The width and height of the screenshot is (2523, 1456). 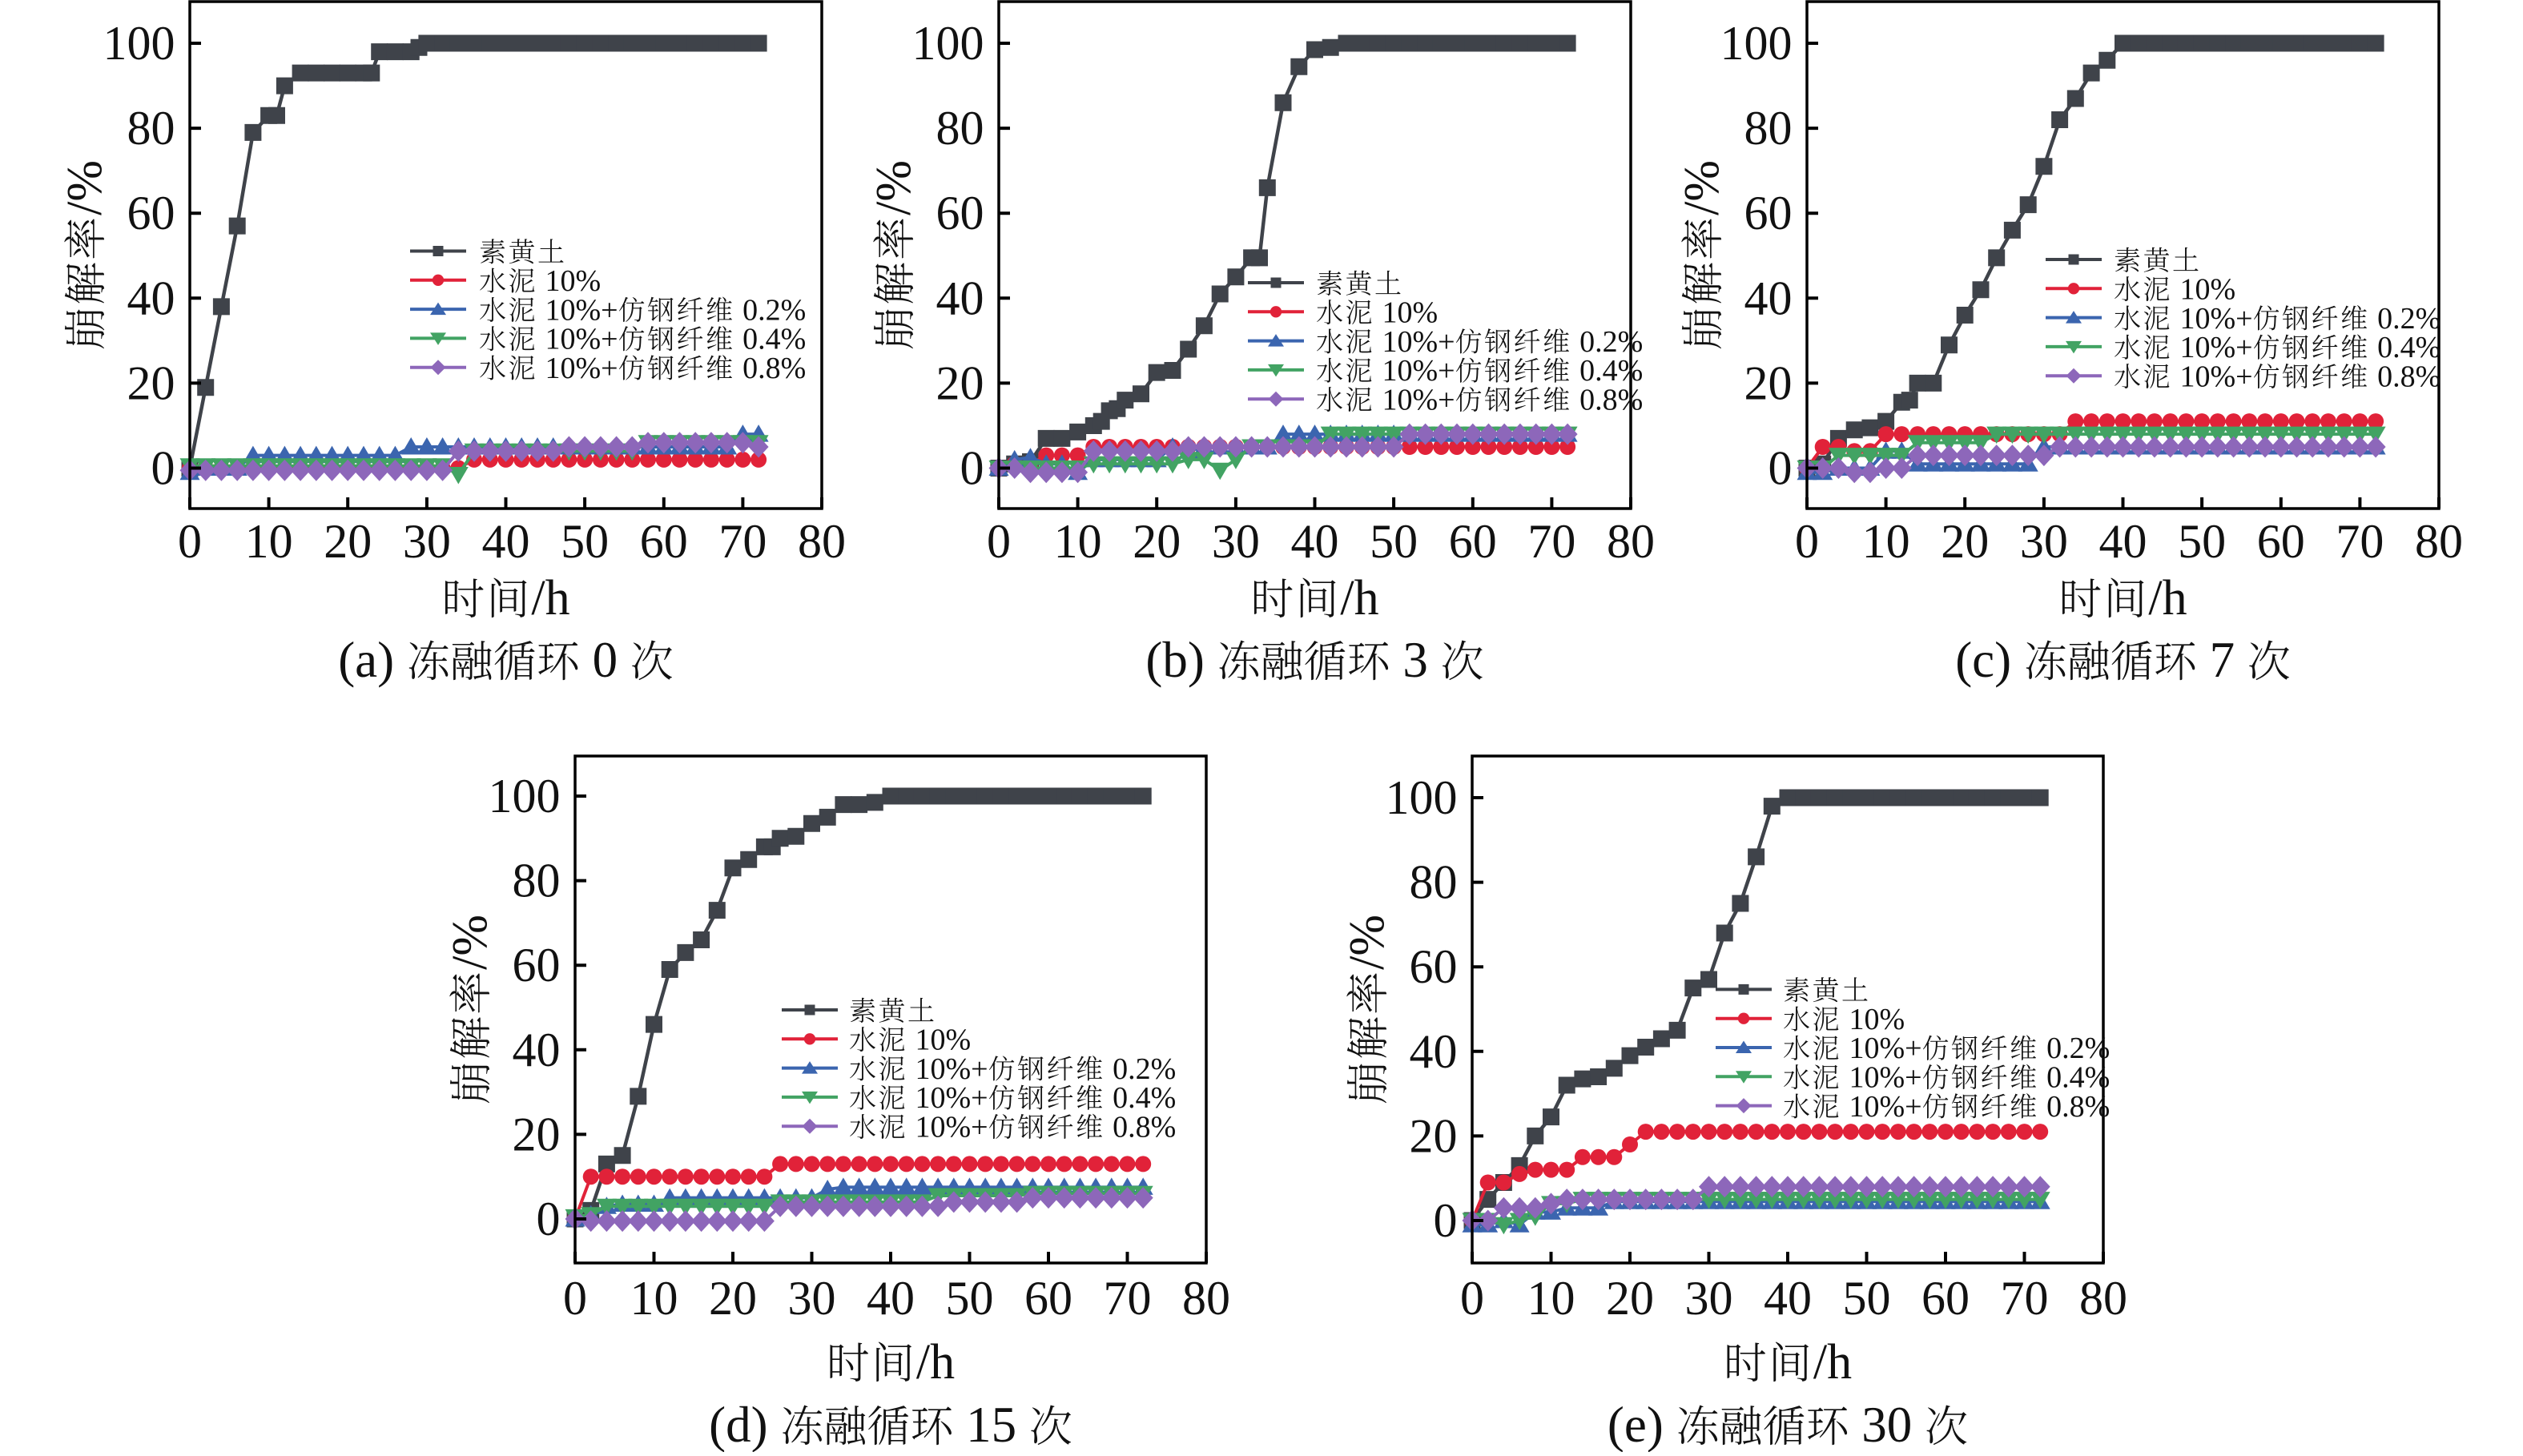 I want to click on svg-text: (b), so click(x=1174, y=660).